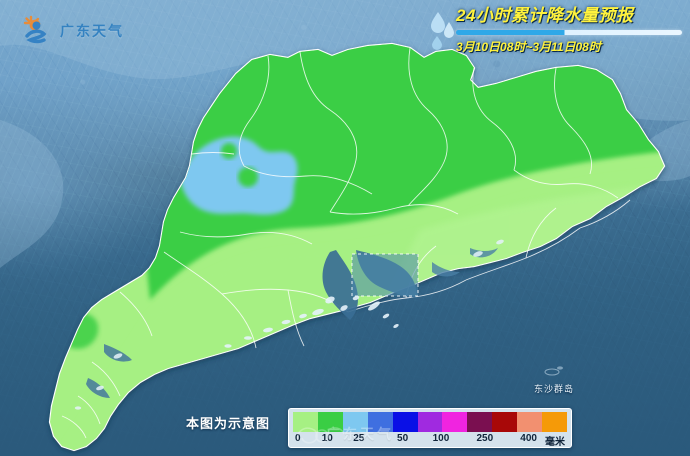  I want to click on map-header: 24小时累计降水量预报 3月10日08时~3月11日08时, so click(551, 30).